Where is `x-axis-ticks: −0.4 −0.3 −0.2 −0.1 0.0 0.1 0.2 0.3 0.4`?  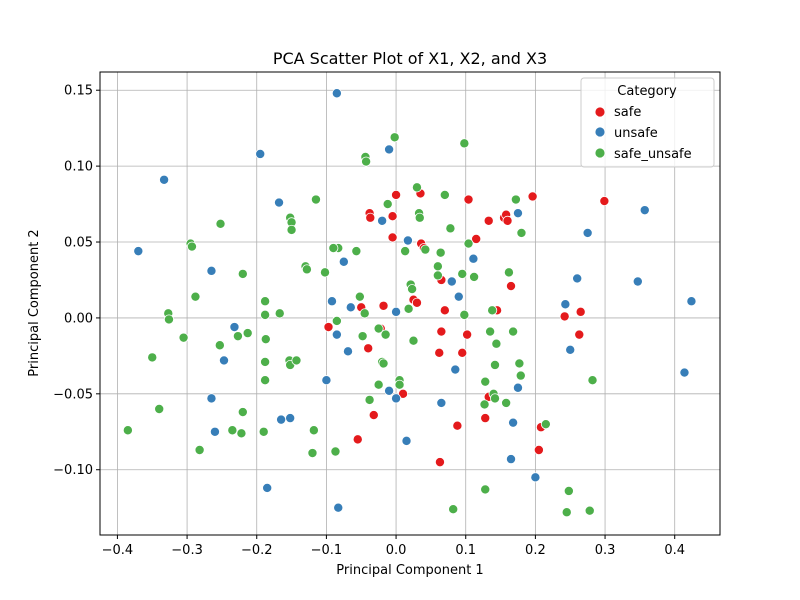
x-axis-ticks: −0.4 −0.3 −0.2 −0.1 0.0 0.1 0.2 0.3 0.4 is located at coordinates (393, 546).